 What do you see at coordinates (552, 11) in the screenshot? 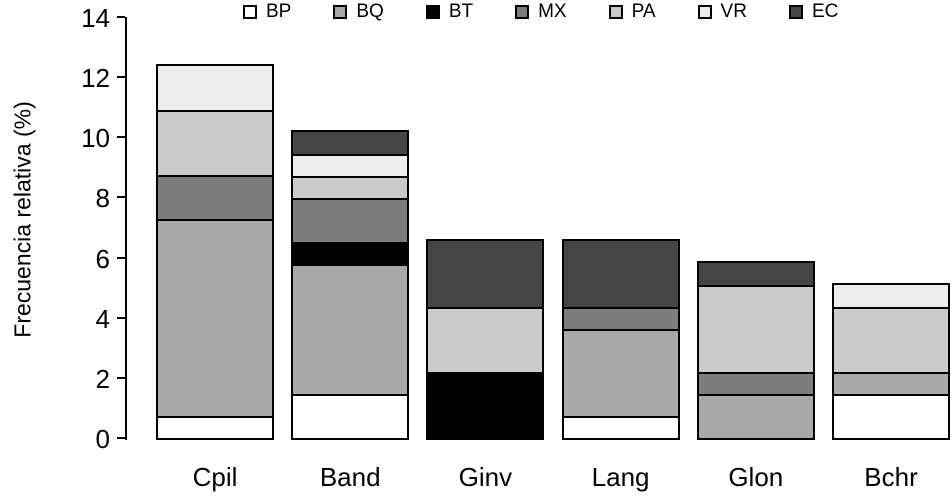
I see `legend-label: MX` at bounding box center [552, 11].